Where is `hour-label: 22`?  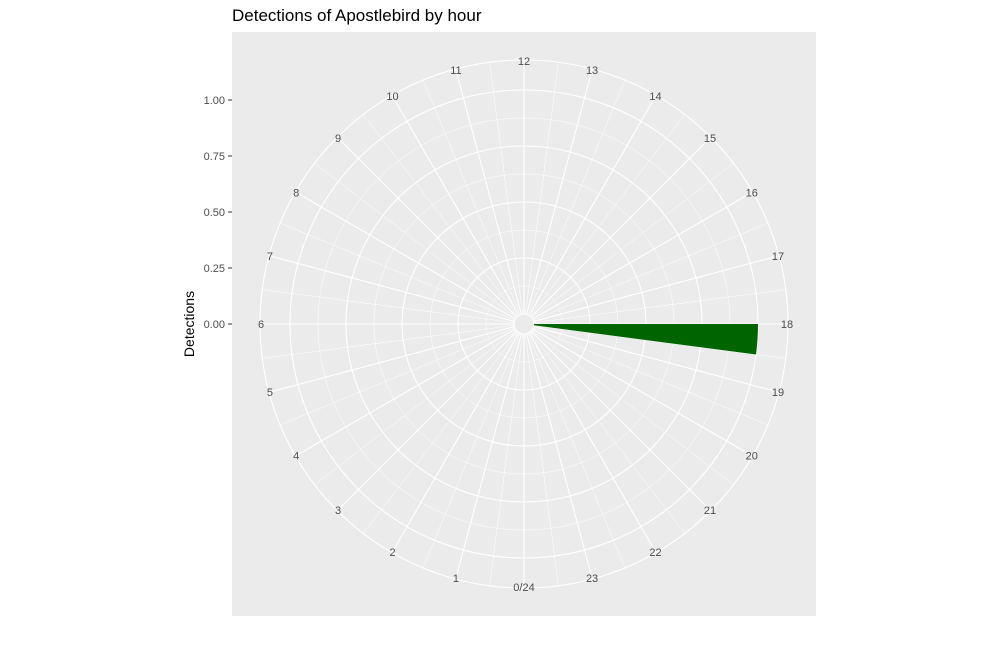 hour-label: 22 is located at coordinates (655, 553).